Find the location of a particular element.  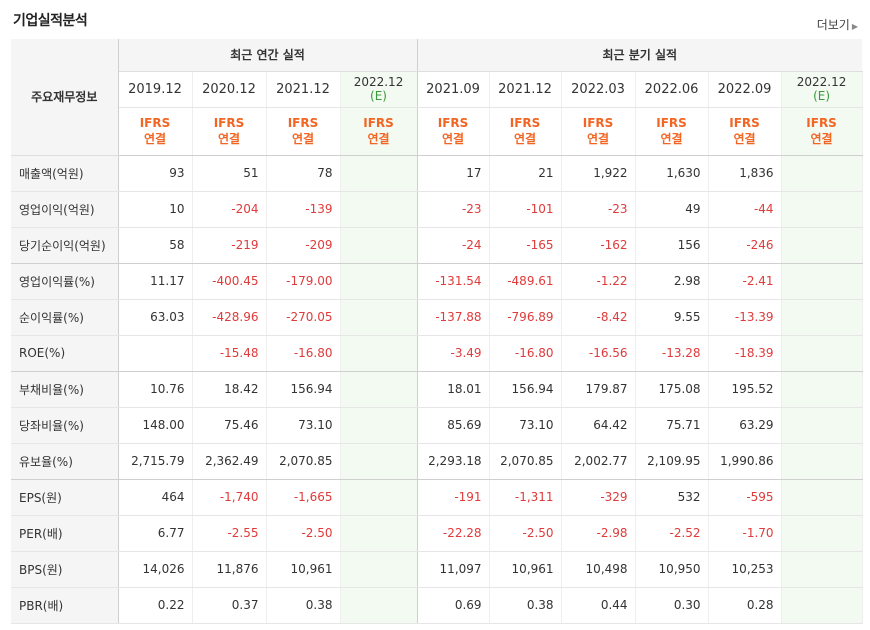

period-label: 2022.09 is located at coordinates (744, 89).